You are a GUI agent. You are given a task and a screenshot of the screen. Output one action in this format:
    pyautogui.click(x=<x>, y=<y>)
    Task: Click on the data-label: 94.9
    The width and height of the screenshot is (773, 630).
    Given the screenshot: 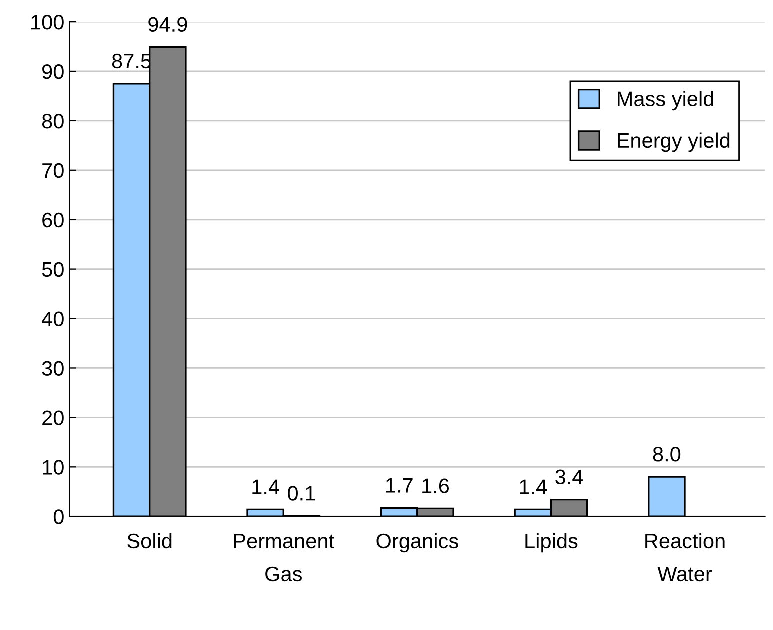 What is the action you would take?
    pyautogui.click(x=168, y=24)
    